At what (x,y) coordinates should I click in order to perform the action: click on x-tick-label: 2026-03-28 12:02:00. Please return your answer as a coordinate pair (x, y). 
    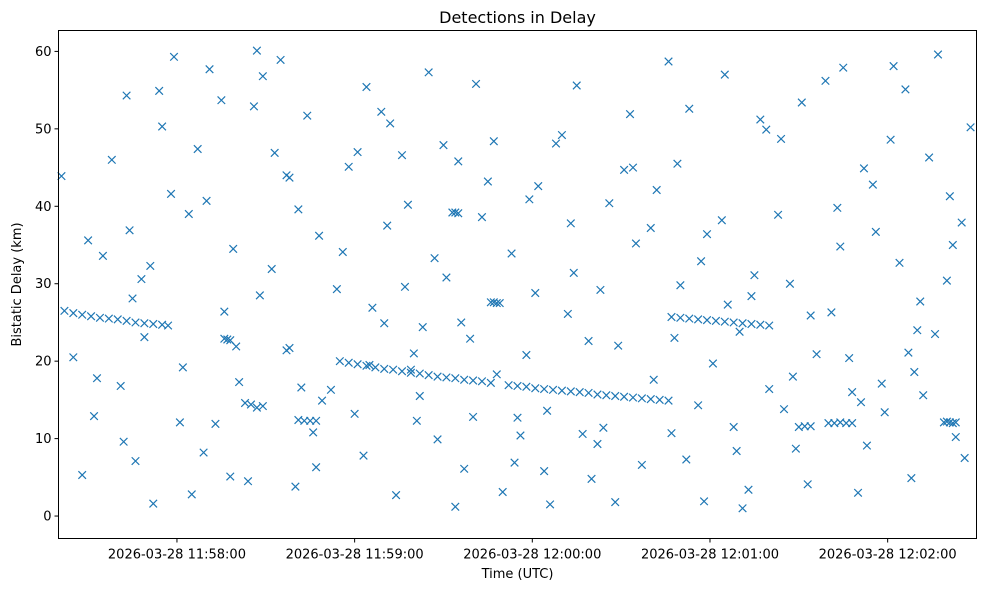
    Looking at the image, I should click on (888, 555).